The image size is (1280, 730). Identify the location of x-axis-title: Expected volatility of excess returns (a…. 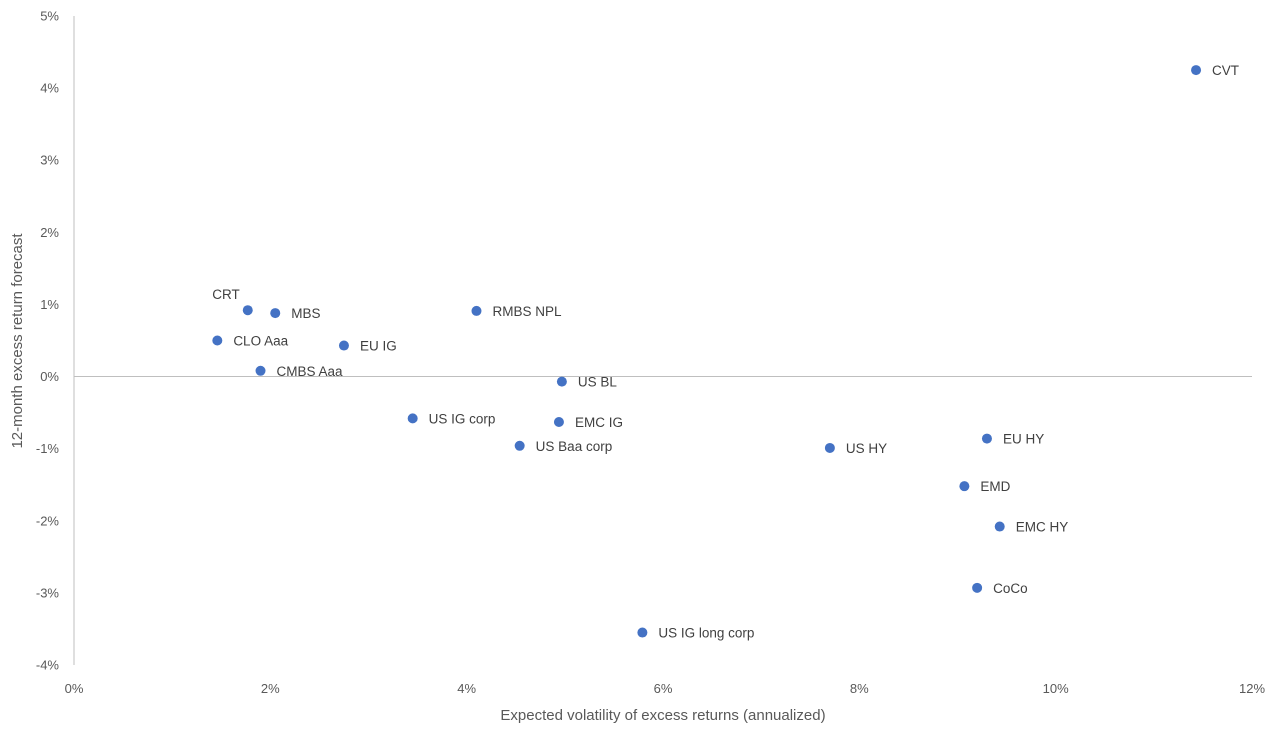
(662, 715).